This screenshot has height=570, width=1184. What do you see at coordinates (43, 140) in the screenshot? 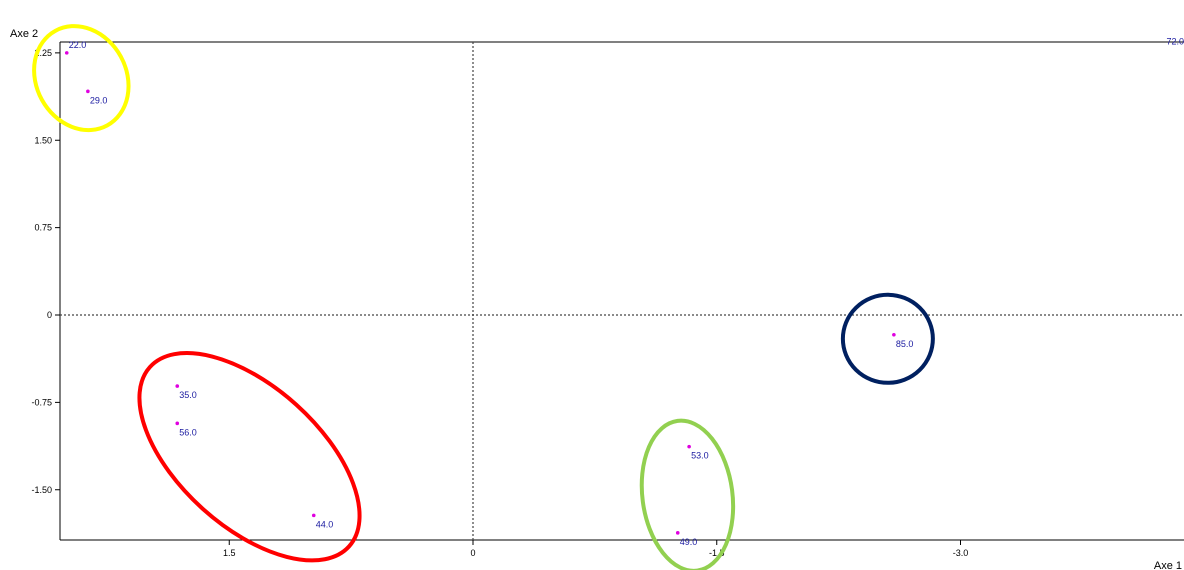
I see `y-tick-label: 1.50` at bounding box center [43, 140].